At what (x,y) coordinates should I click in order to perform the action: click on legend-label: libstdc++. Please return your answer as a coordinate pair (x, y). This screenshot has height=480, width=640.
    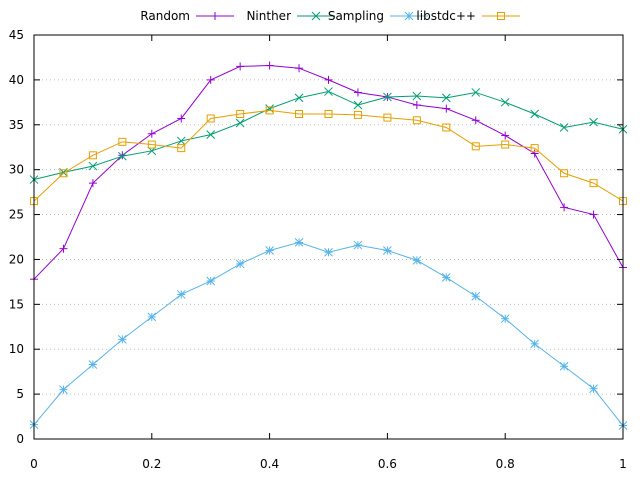
    Looking at the image, I should click on (446, 16).